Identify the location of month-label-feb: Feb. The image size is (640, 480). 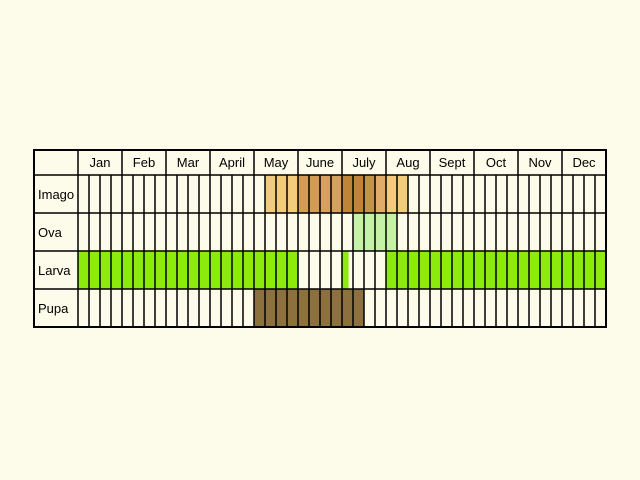
(144, 162).